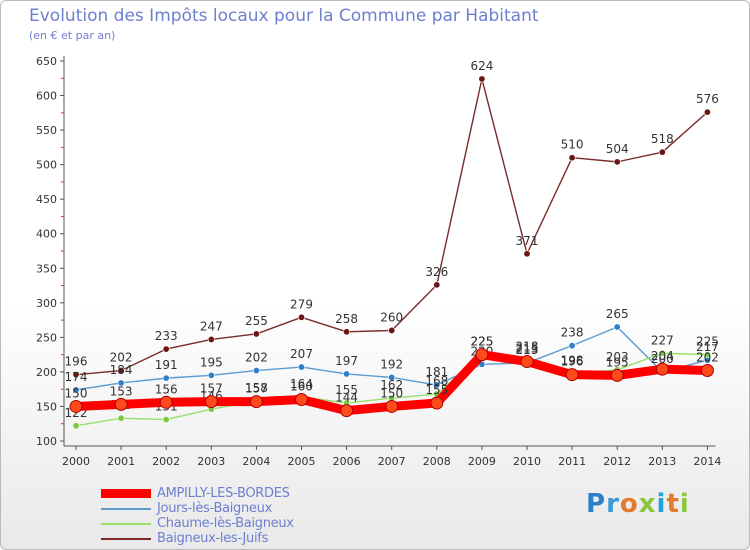 This screenshot has height=550, width=750. Describe the element at coordinates (346, 398) in the screenshot. I see `data-label-ampilly-les-bordes: 144` at that location.